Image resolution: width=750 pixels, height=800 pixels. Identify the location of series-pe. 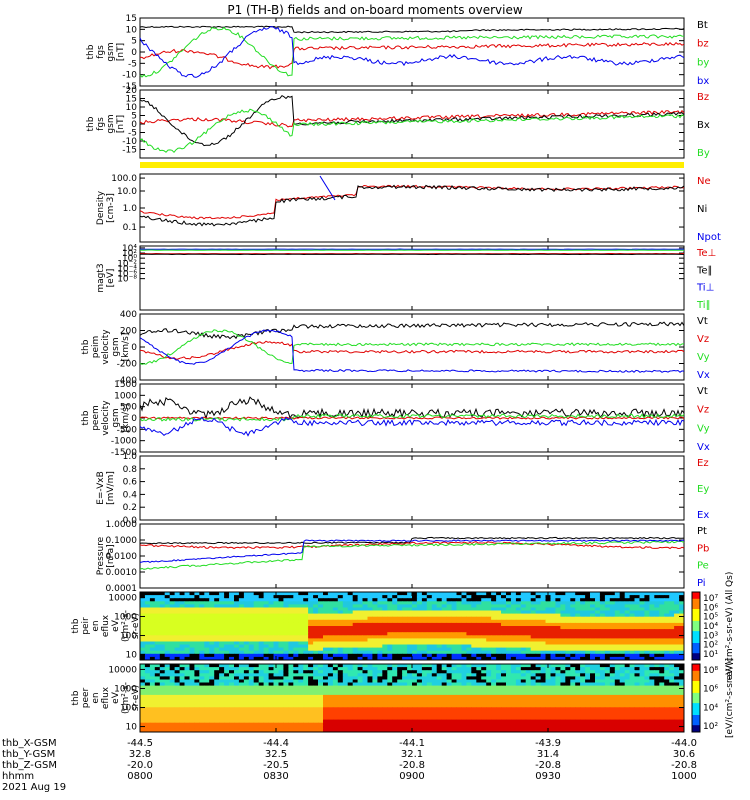
(412, 555).